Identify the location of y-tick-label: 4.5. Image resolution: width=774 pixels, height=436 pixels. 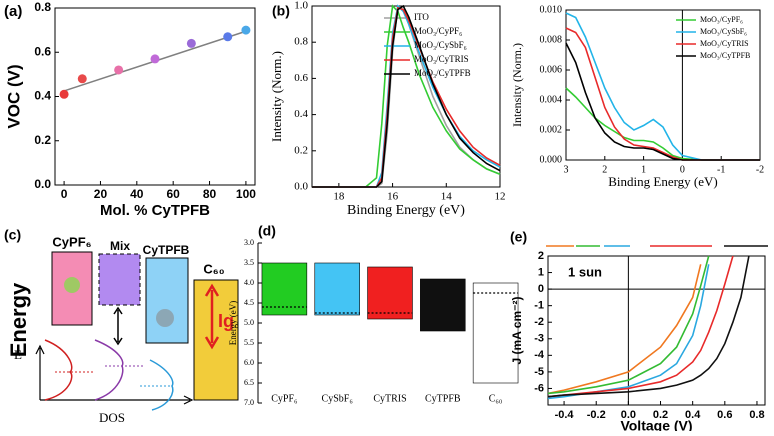
(249, 302).